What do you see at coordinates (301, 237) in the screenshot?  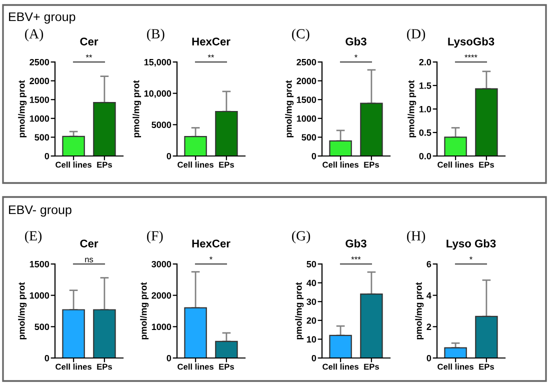 I see `text: (G)` at bounding box center [301, 237].